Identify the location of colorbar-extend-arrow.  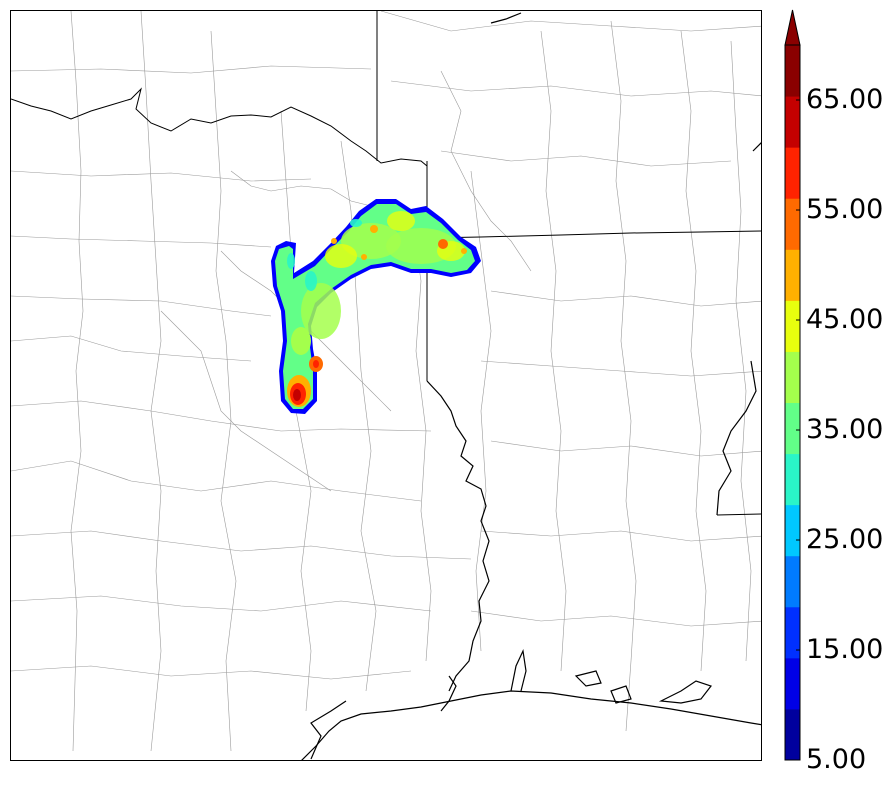
(792, 27).